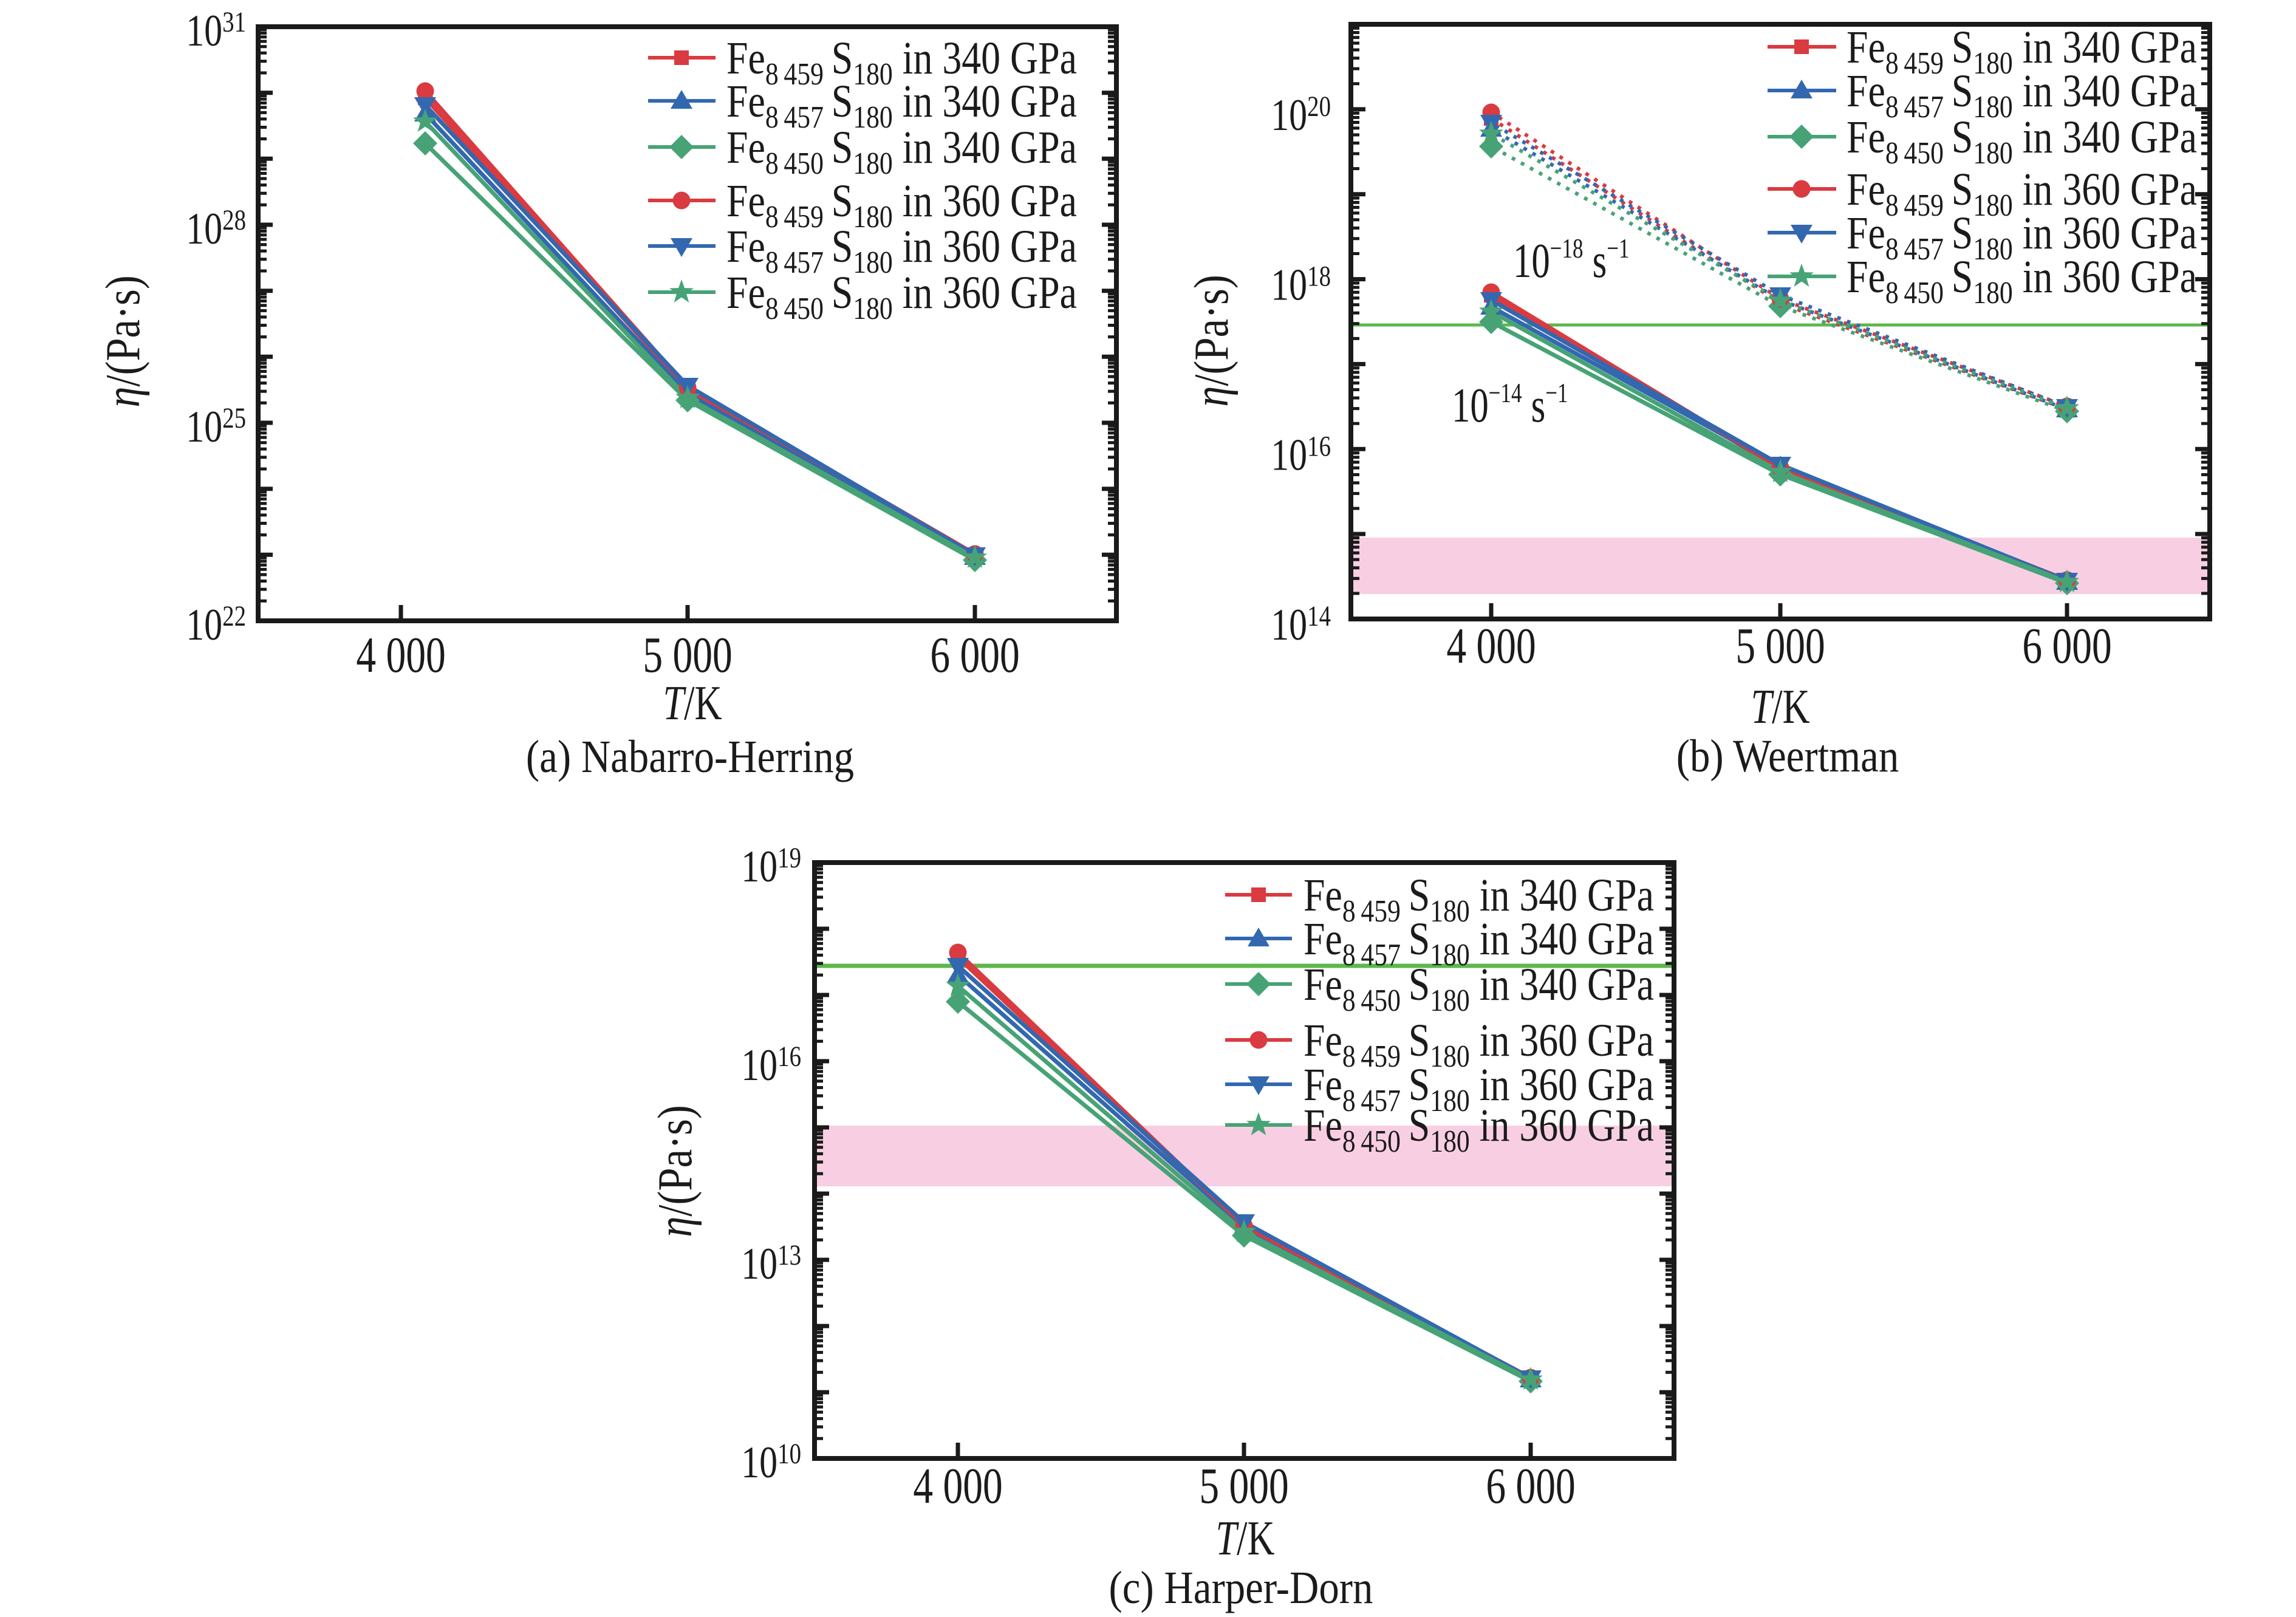 This screenshot has height=1617, width=2296. I want to click on svg-text: (c) Harper-Dorn, so click(1241, 1587).